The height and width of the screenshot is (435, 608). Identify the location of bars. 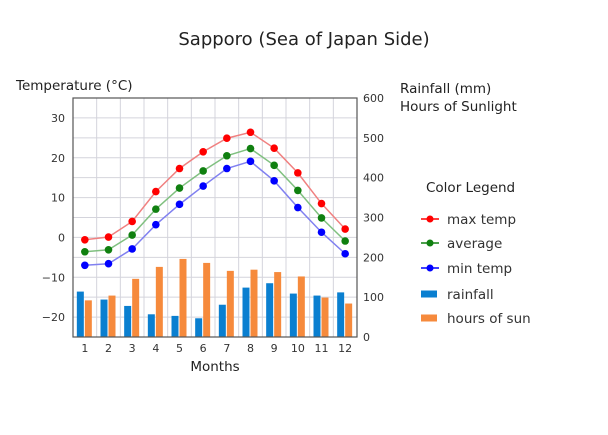
(214, 297).